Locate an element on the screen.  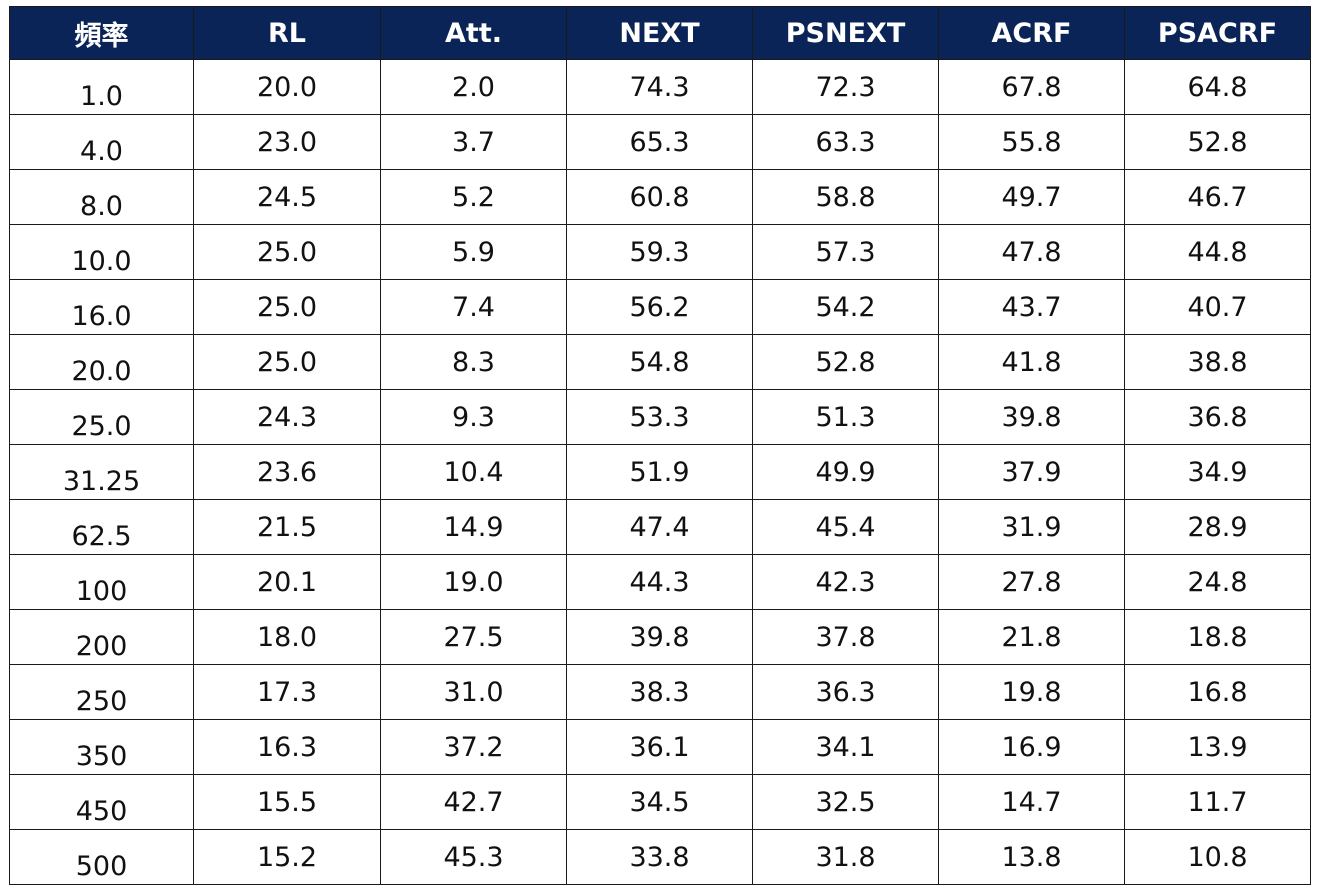
table-row: 1.0 20.0 2.0 74.3 72.3 67.8 64.8 is located at coordinates (660, 87).